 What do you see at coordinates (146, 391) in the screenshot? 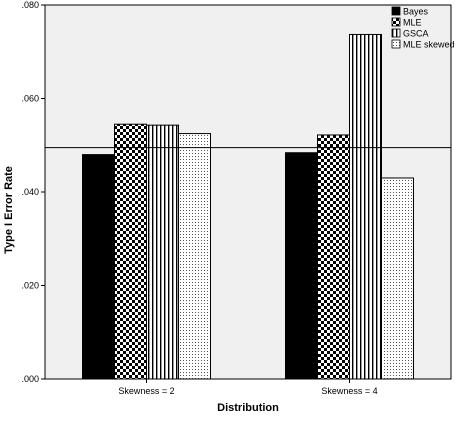
I see `x-tick-label: Skewness = 2` at bounding box center [146, 391].